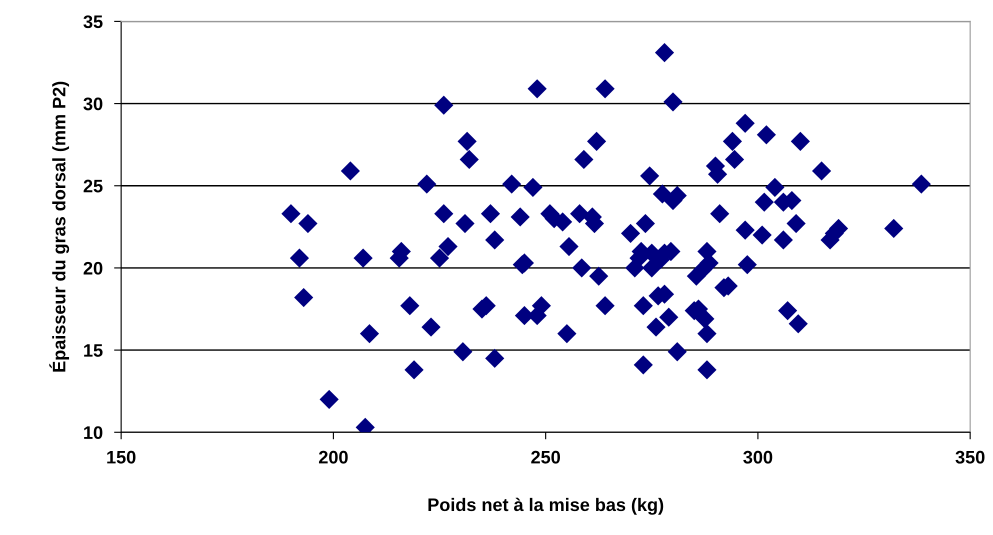 The height and width of the screenshot is (535, 993). Describe the element at coordinates (121, 457) in the screenshot. I see `x-tick-label: 150` at that location.